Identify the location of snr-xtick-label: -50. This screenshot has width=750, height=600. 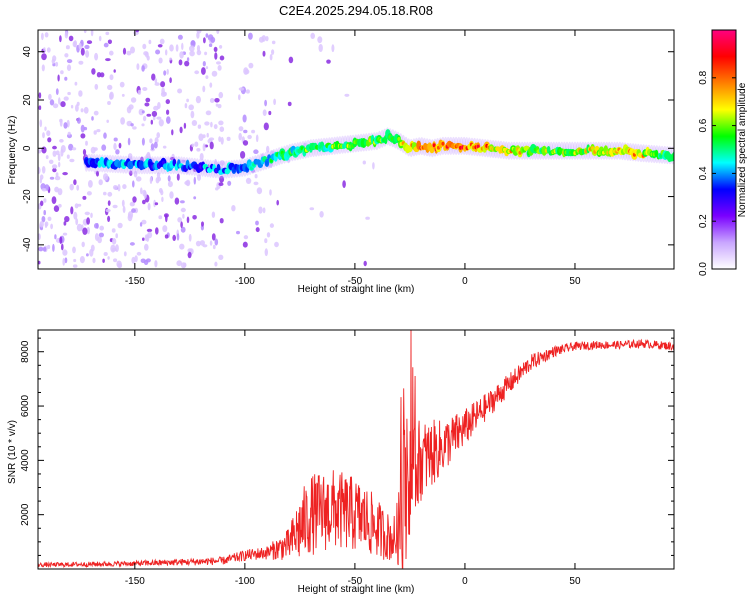
(355, 581).